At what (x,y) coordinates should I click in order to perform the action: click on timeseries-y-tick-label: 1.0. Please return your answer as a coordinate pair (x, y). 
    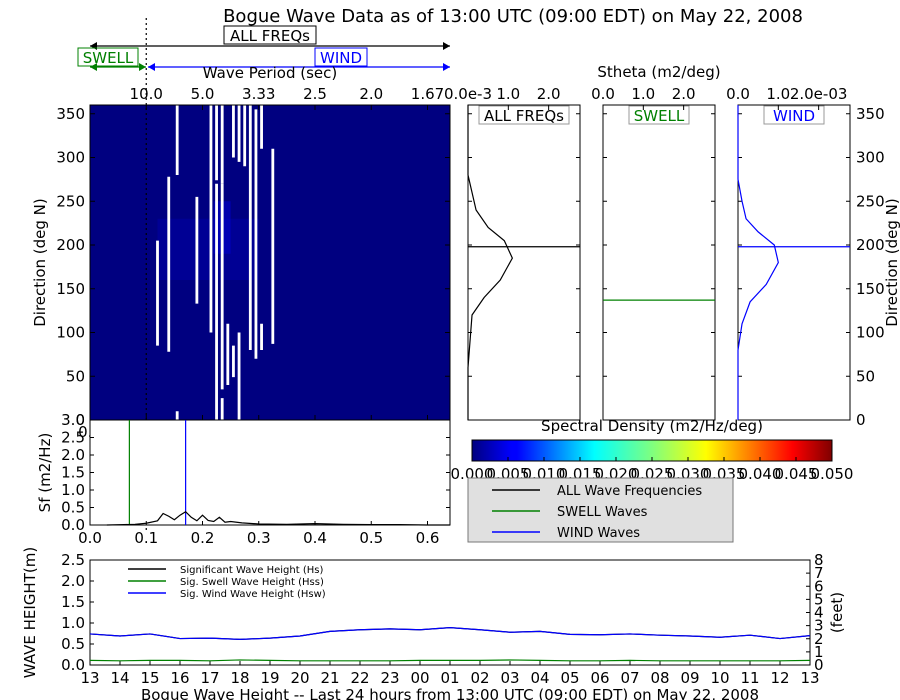
    Looking at the image, I should click on (73, 623).